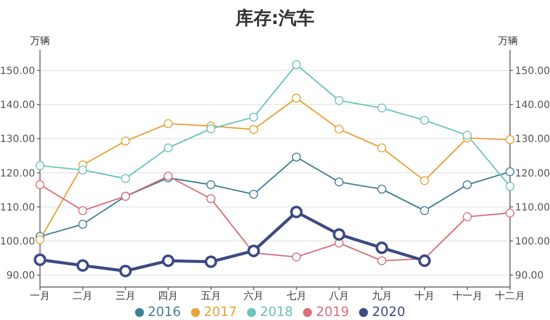 The width and height of the screenshot is (550, 320). Describe the element at coordinates (254, 296) in the screenshot. I see `x-tick-label: 六月` at that location.